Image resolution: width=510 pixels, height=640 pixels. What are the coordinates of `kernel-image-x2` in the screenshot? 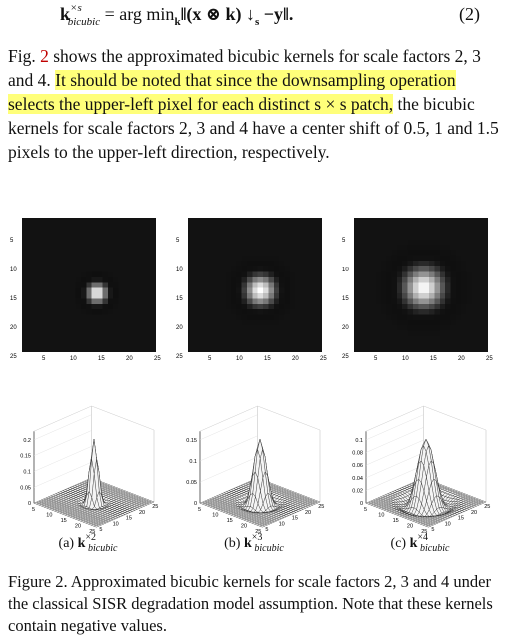 It's located at (89, 285).